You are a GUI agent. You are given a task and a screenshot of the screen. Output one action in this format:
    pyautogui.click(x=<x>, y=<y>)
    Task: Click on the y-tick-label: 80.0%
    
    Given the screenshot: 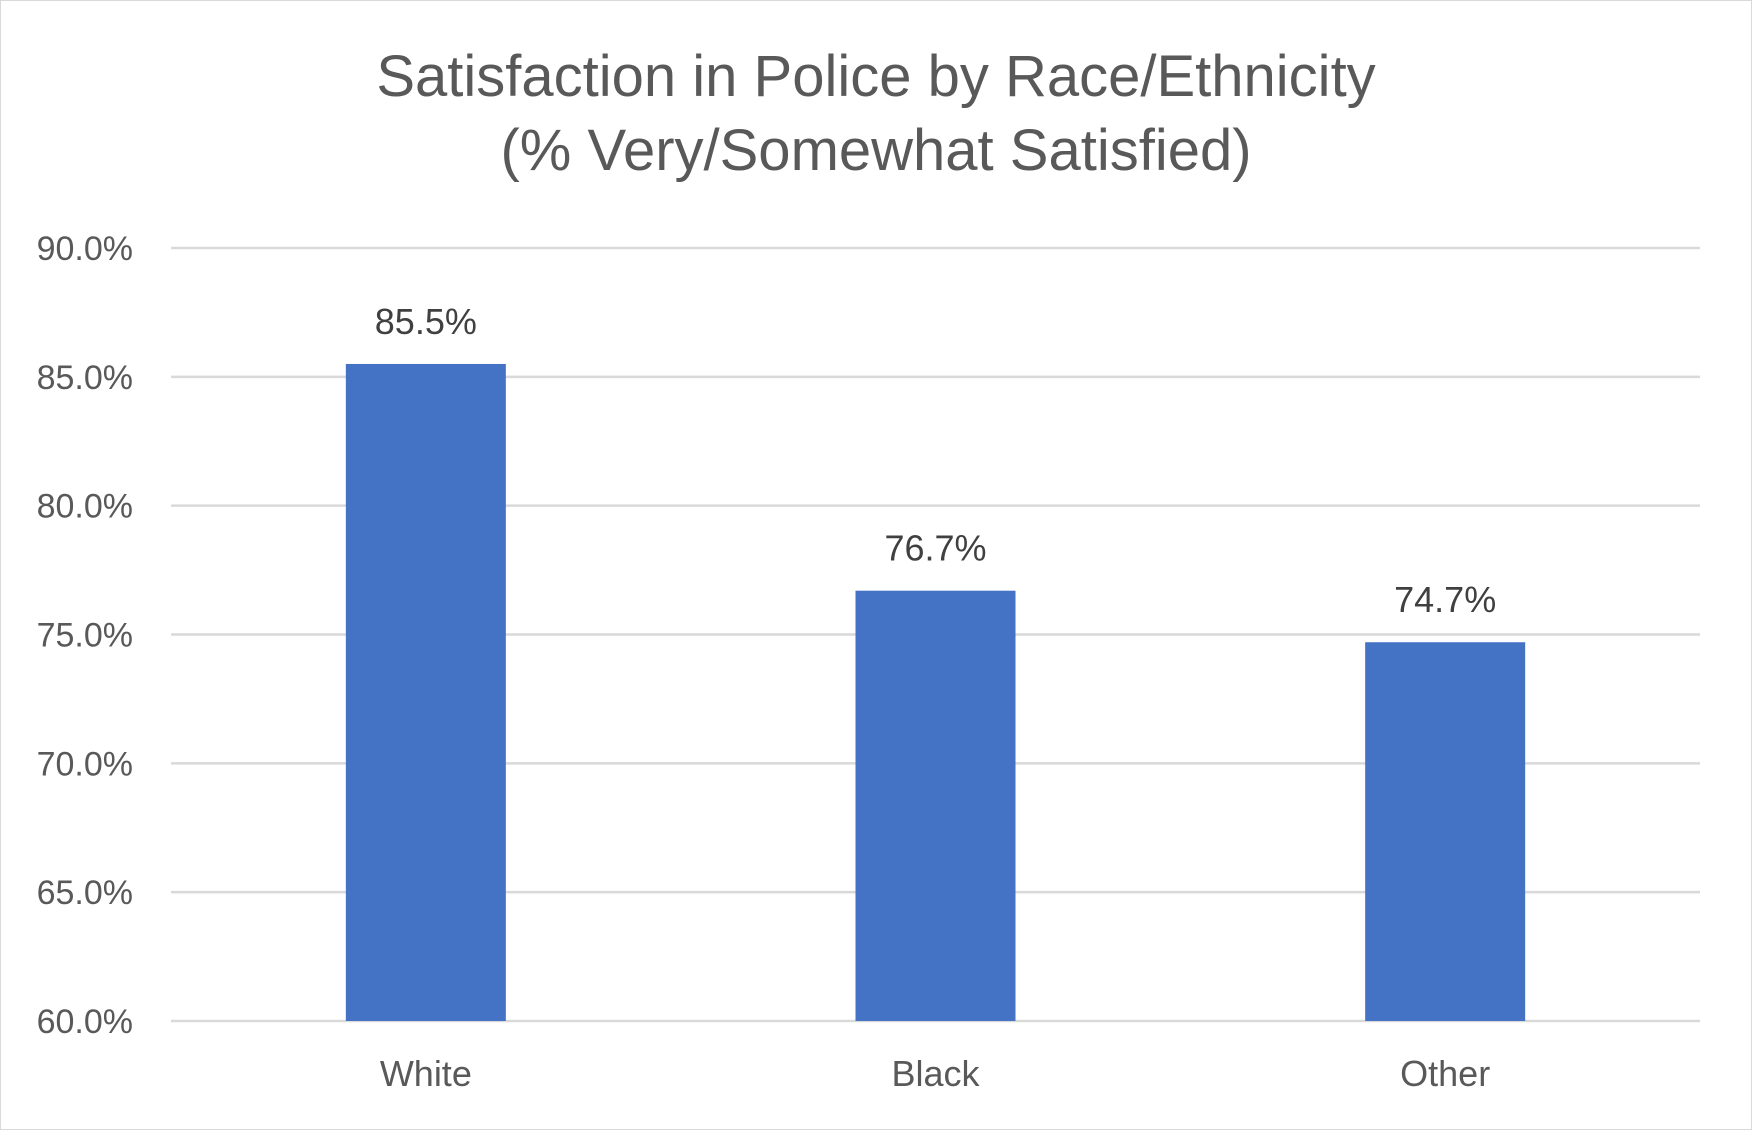 What is the action you would take?
    pyautogui.click(x=85, y=507)
    